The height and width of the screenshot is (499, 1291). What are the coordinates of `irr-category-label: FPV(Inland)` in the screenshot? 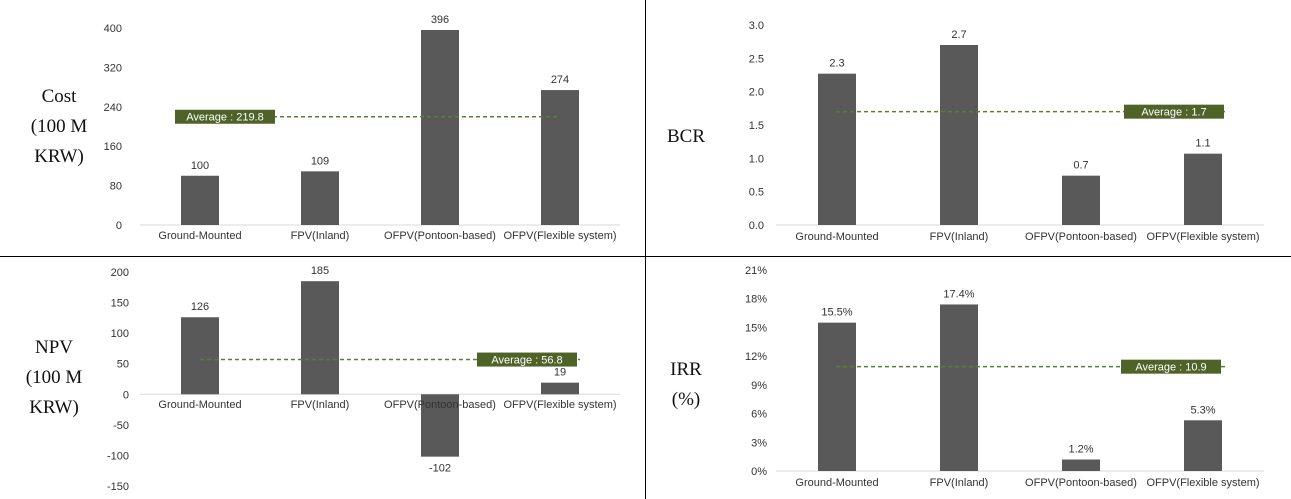 It's located at (959, 483).